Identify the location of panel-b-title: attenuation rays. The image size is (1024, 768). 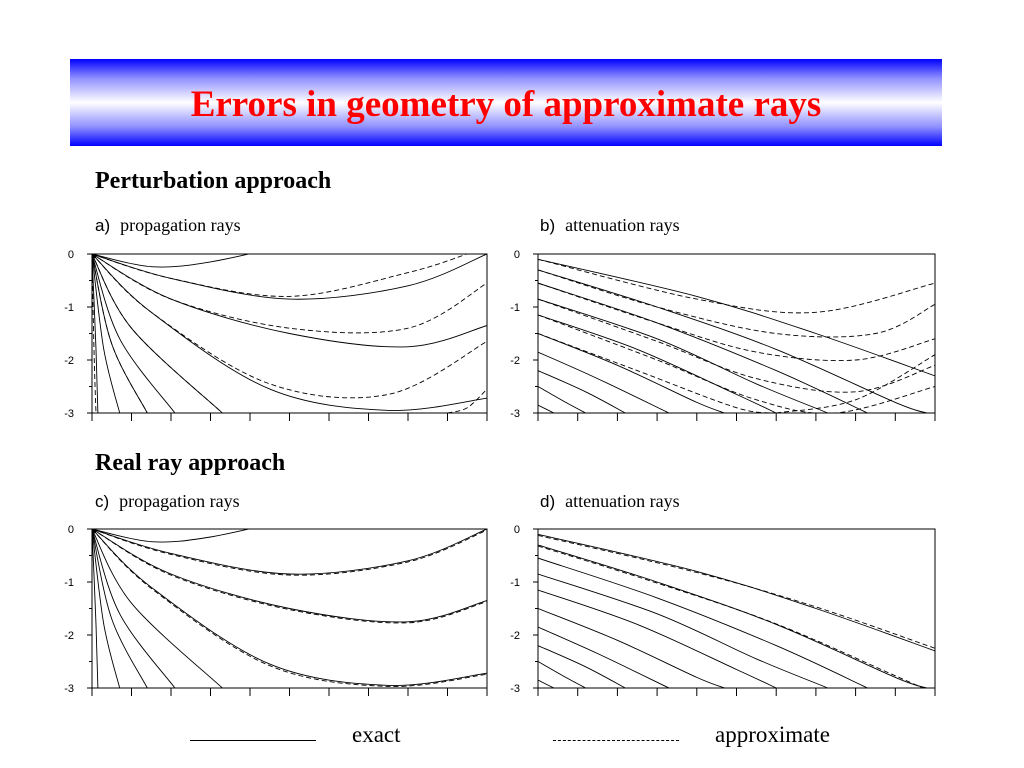
(622, 225).